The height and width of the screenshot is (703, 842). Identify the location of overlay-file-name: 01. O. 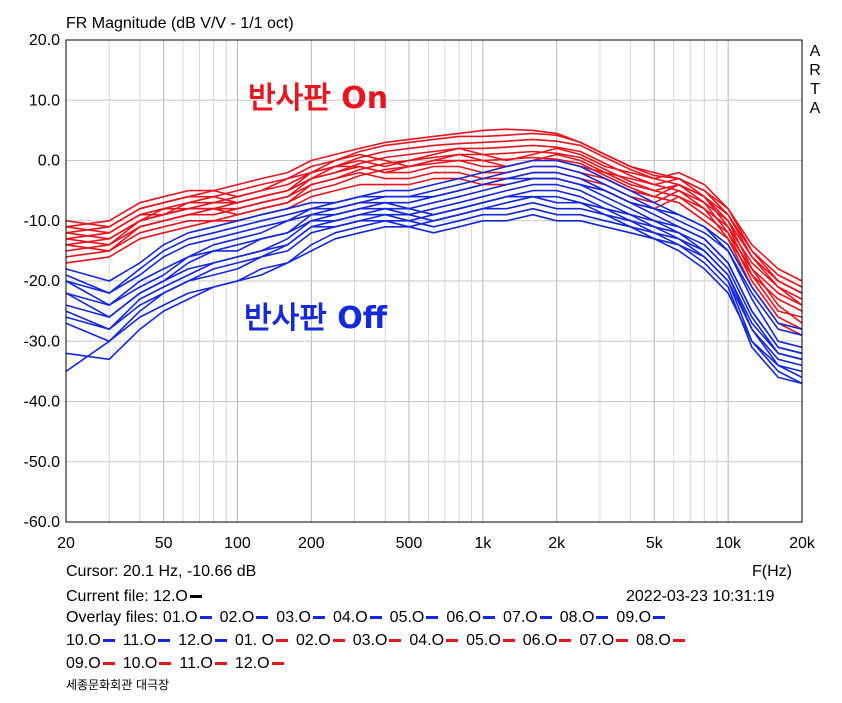
(254, 640).